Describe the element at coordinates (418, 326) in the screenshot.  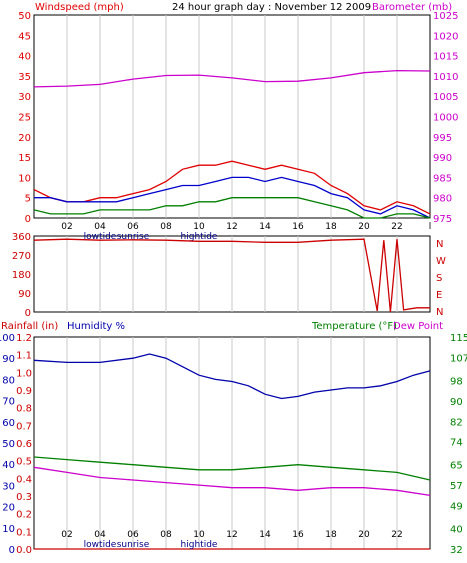
I see `dewpoint-title: Dew Point` at that location.